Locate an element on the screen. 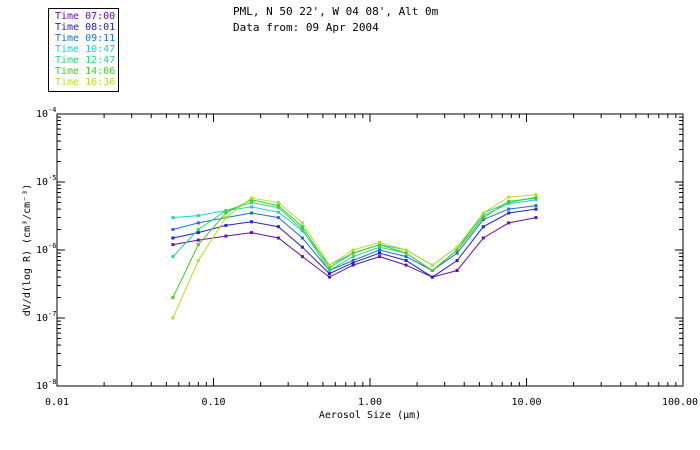 This screenshot has height=450, width=700. y-axis-tick-labels: 10⁻⁸ 10⁻⁷ 10⁻⁶ 10⁻⁵ 10⁻⁴ is located at coordinates (46, 249).